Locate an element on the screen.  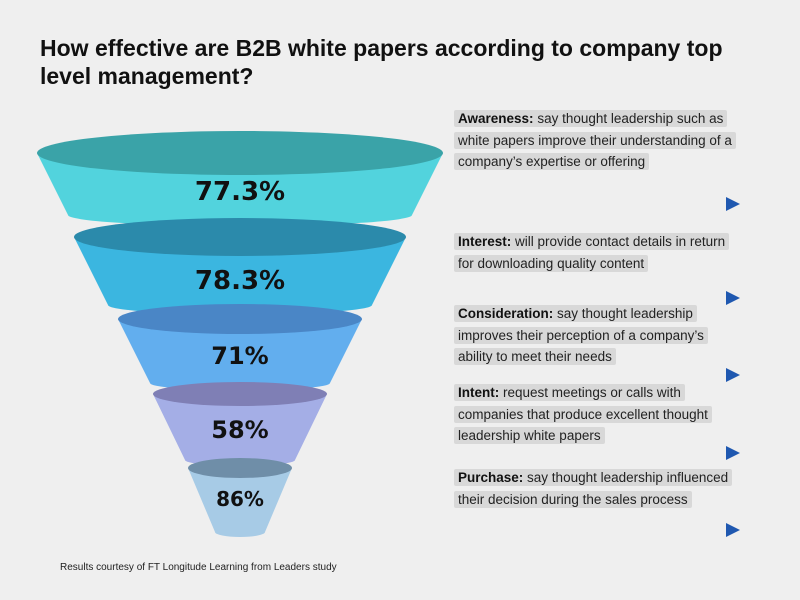
funnel-segment-top-consideration is located at coordinates (240, 319).